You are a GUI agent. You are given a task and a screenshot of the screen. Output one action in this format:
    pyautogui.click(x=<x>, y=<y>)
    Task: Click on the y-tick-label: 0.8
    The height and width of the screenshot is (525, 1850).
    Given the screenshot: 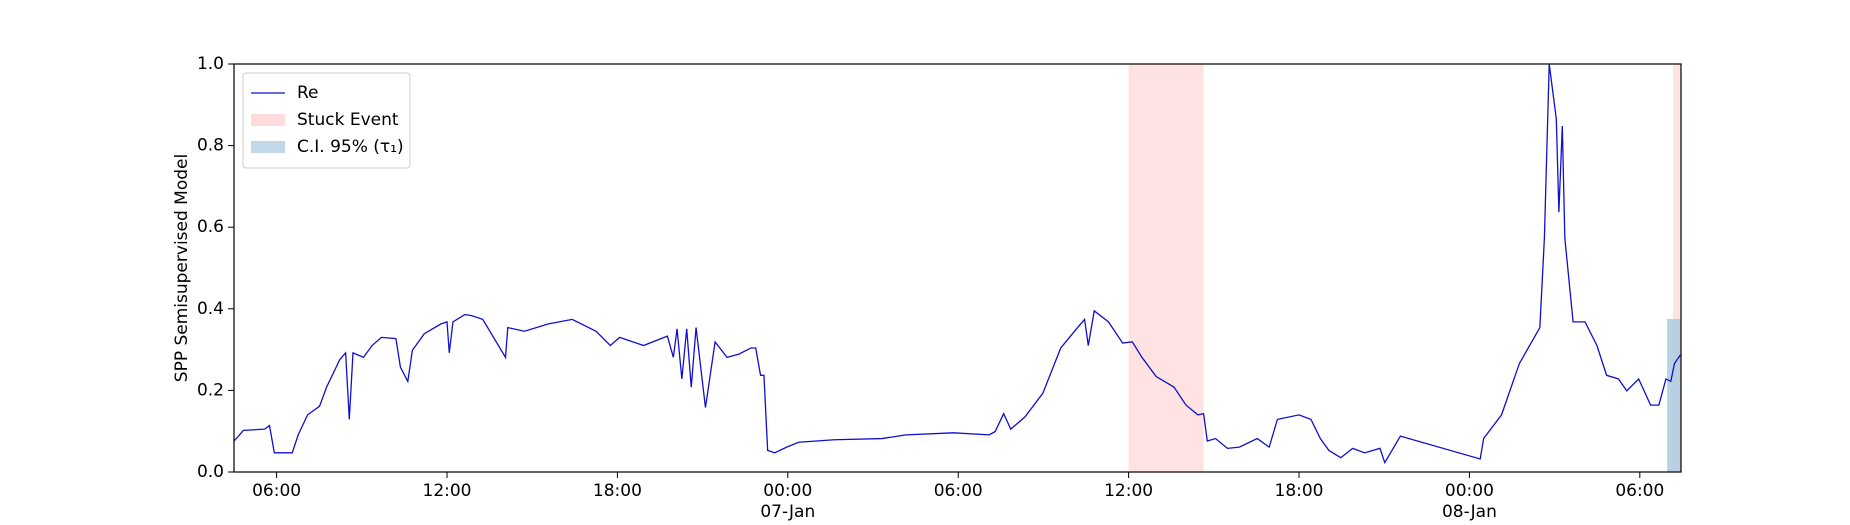 What is the action you would take?
    pyautogui.click(x=210, y=146)
    